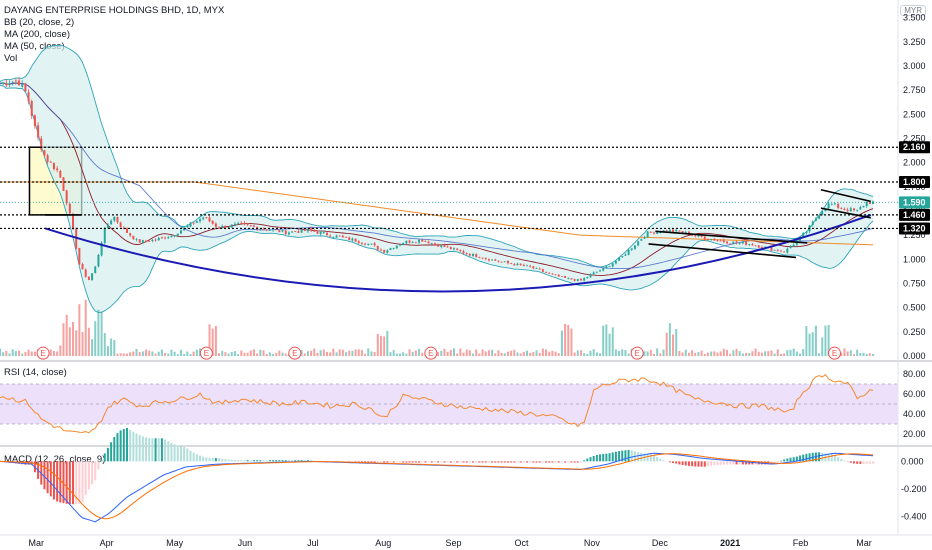  Describe the element at coordinates (914, 202) in the screenshot. I see `price-tag-label: 1.590` at that location.